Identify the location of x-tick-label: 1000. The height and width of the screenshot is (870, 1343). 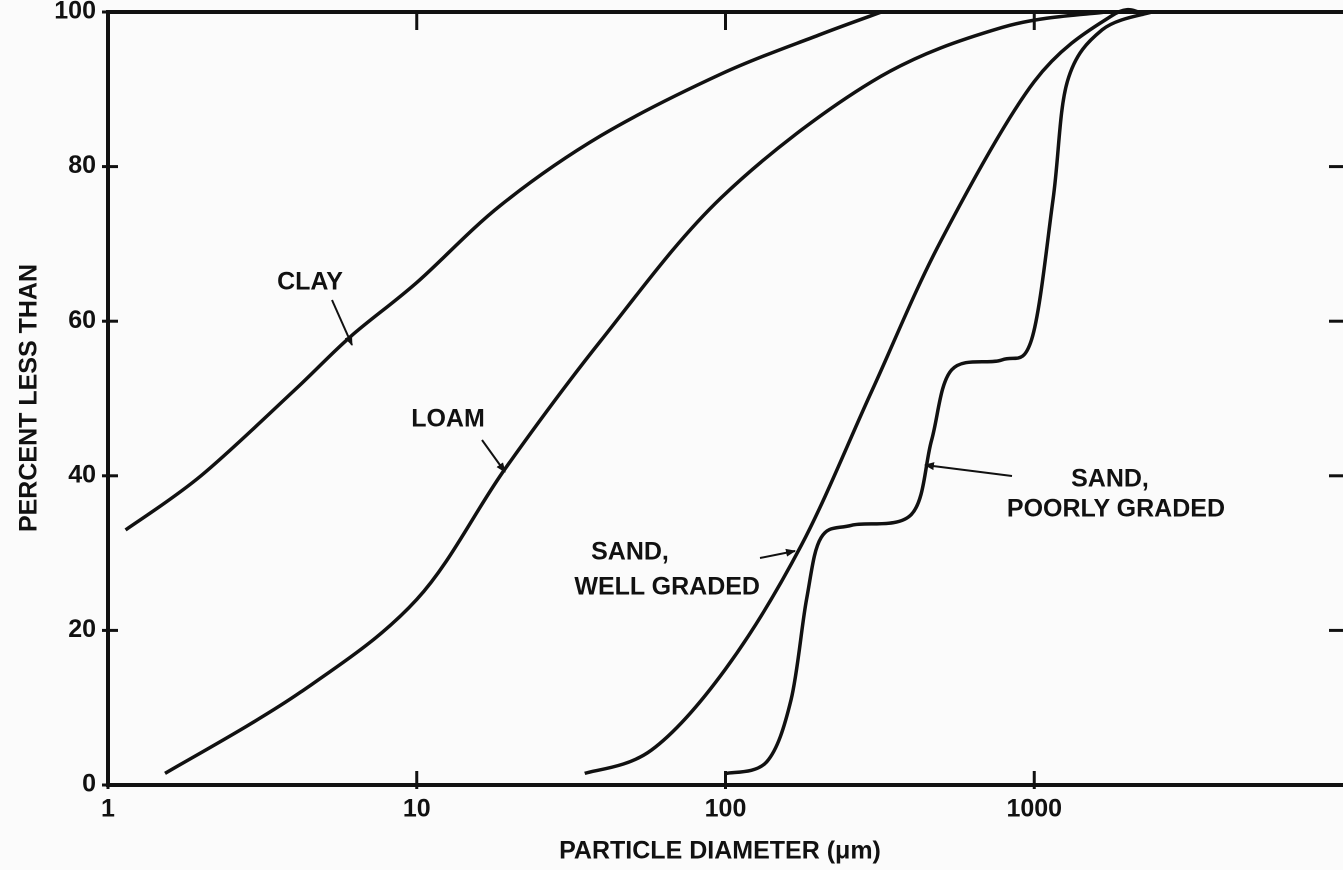
(1034, 809).